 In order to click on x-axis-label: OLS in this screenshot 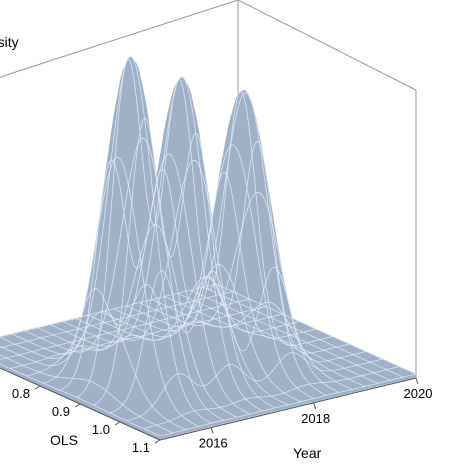, I will do `click(64, 440)`.